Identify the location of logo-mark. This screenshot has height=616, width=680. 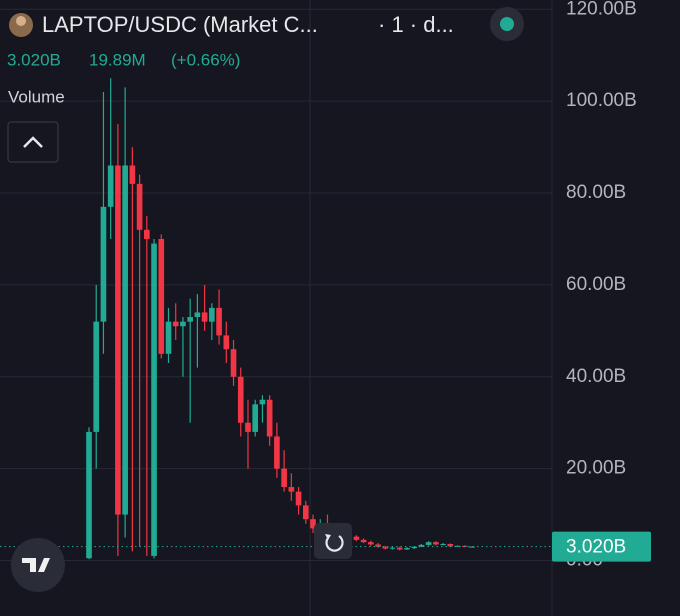
(36, 565).